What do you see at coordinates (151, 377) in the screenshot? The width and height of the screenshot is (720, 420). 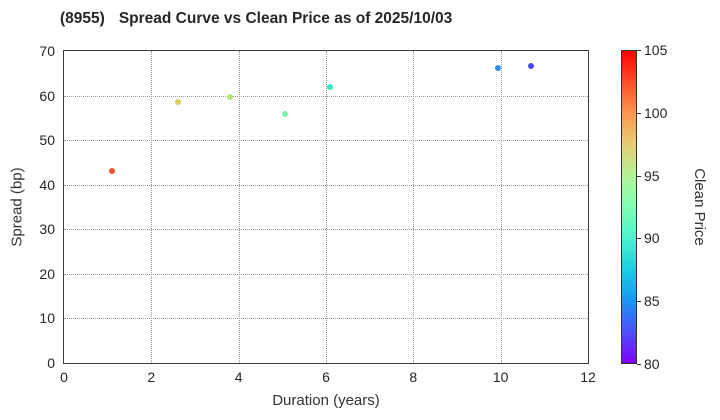 I see `x-tick-label: 2` at bounding box center [151, 377].